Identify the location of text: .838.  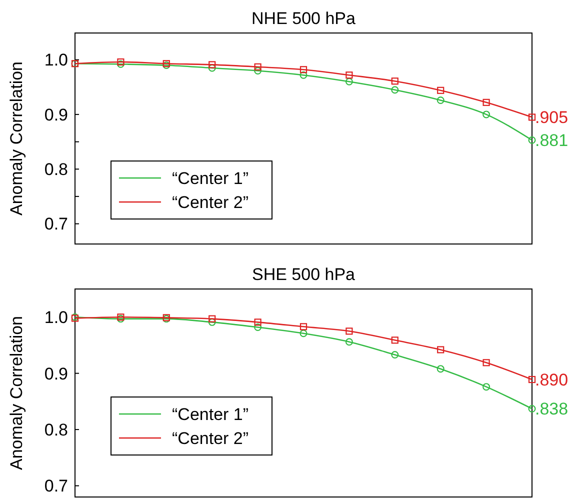
(551, 409).